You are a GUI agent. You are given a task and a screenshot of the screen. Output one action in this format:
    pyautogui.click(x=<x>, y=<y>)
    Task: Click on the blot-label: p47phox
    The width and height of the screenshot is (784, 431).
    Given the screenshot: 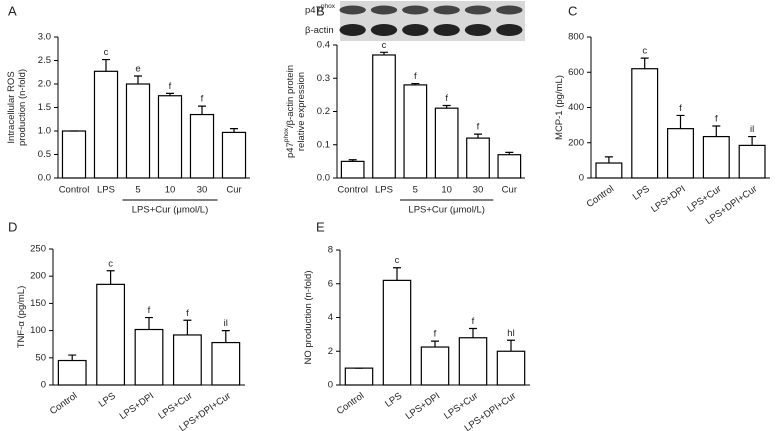 What is the action you would take?
    pyautogui.click(x=320, y=9)
    